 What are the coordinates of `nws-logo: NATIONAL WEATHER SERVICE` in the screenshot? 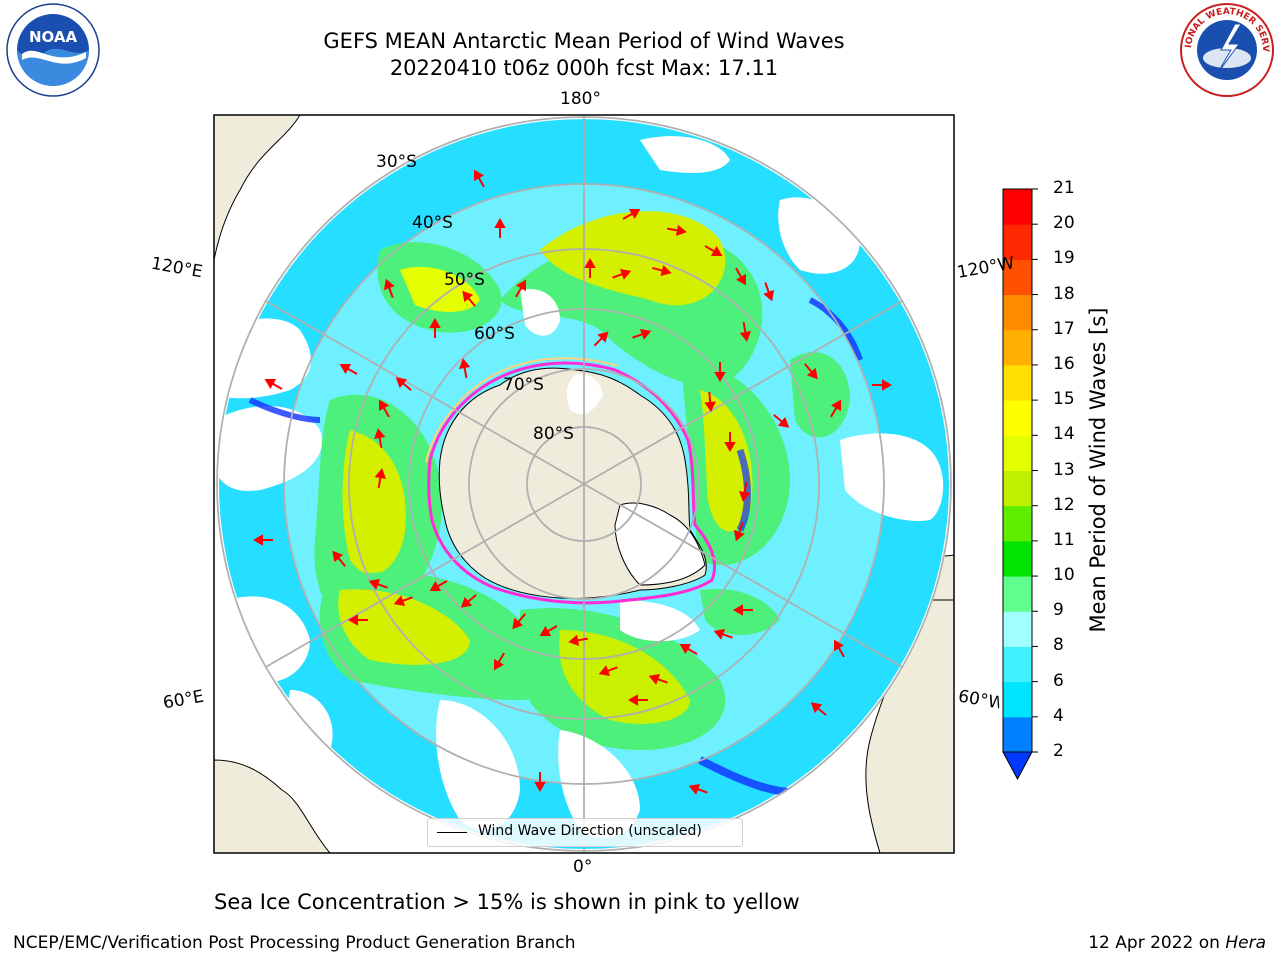 It's located at (1225, 49).